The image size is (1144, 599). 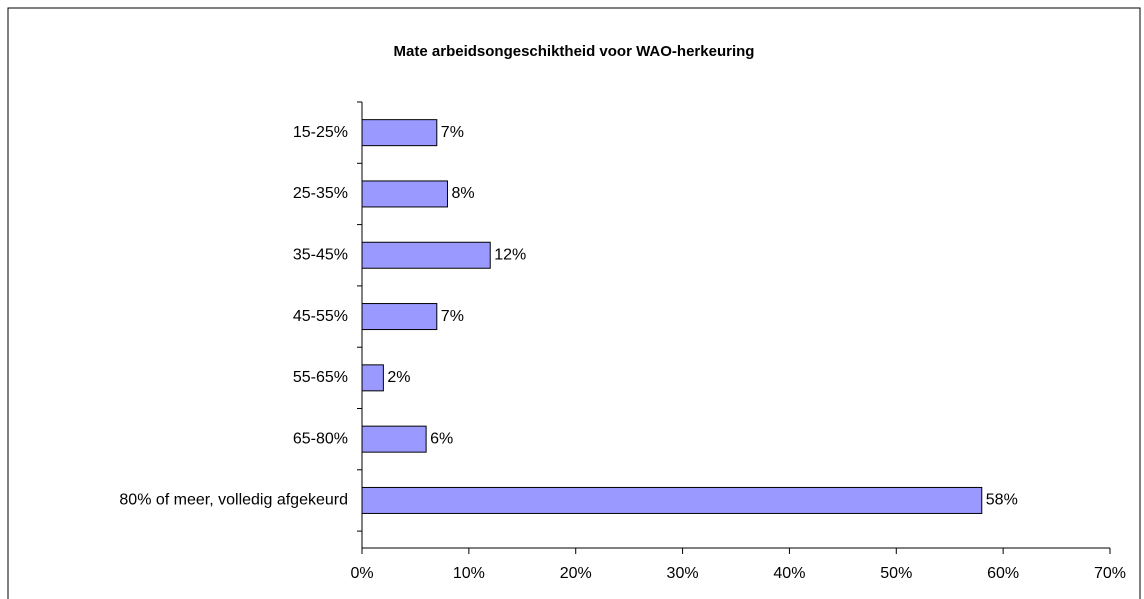 What do you see at coordinates (320, 132) in the screenshot?
I see `y-tick-label: 15-25%` at bounding box center [320, 132].